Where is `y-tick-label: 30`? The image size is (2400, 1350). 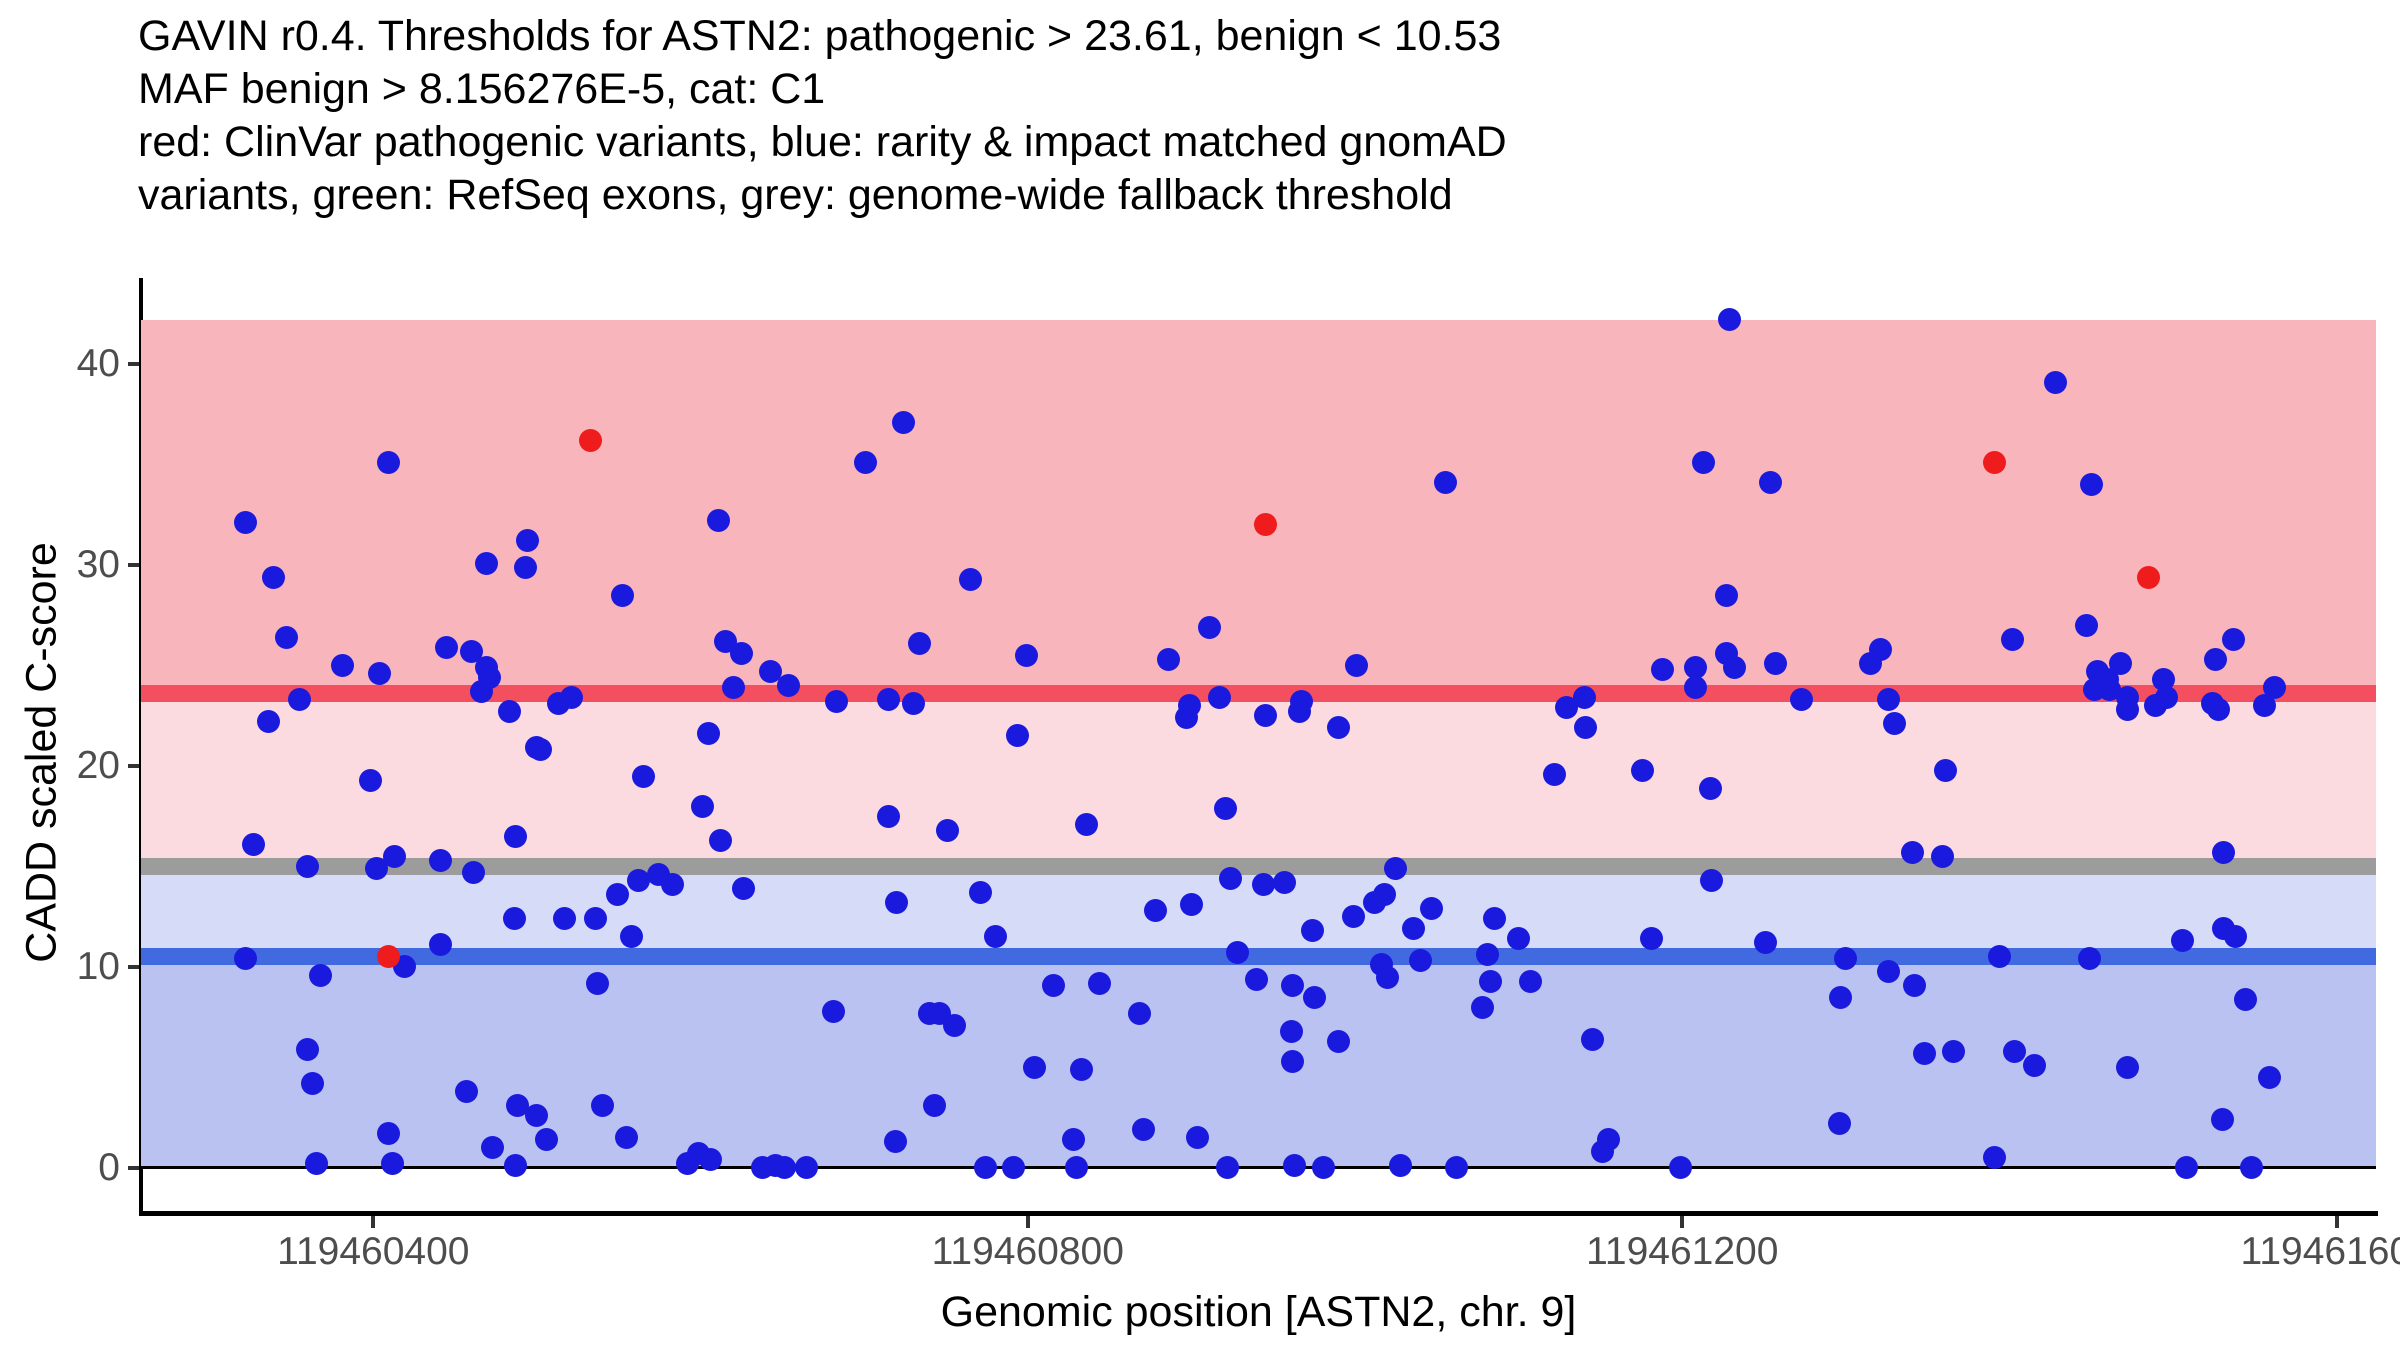
y-tick-label: 30 is located at coordinates (98, 564).